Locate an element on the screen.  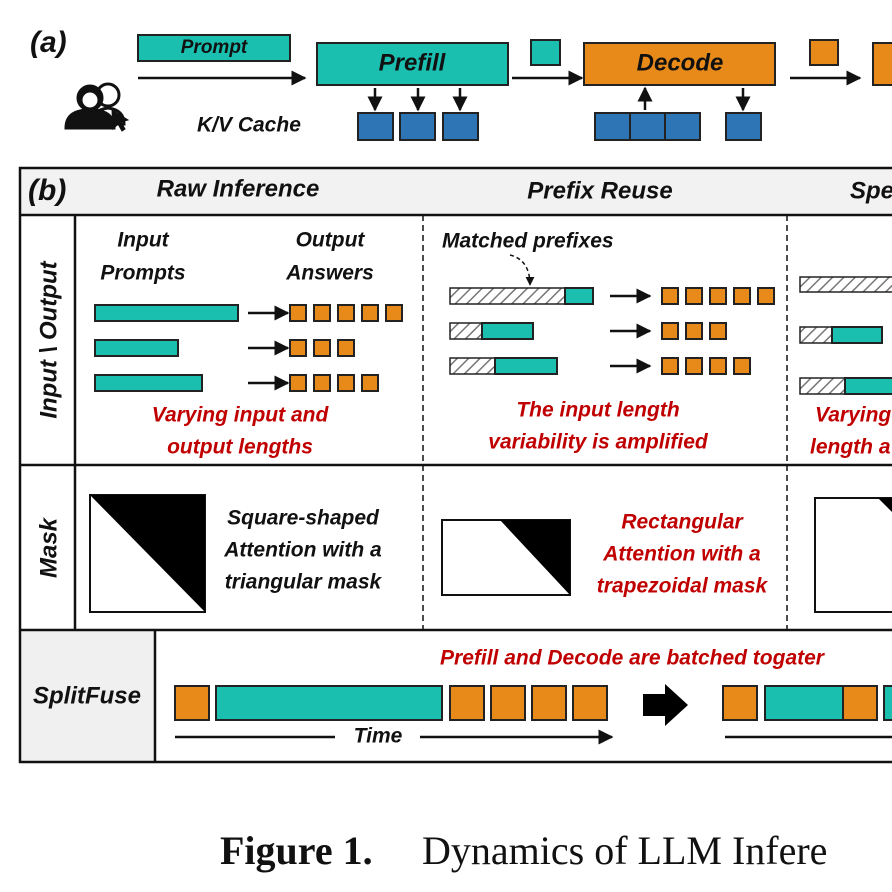
dashed-arrow is located at coordinates (522, 270).